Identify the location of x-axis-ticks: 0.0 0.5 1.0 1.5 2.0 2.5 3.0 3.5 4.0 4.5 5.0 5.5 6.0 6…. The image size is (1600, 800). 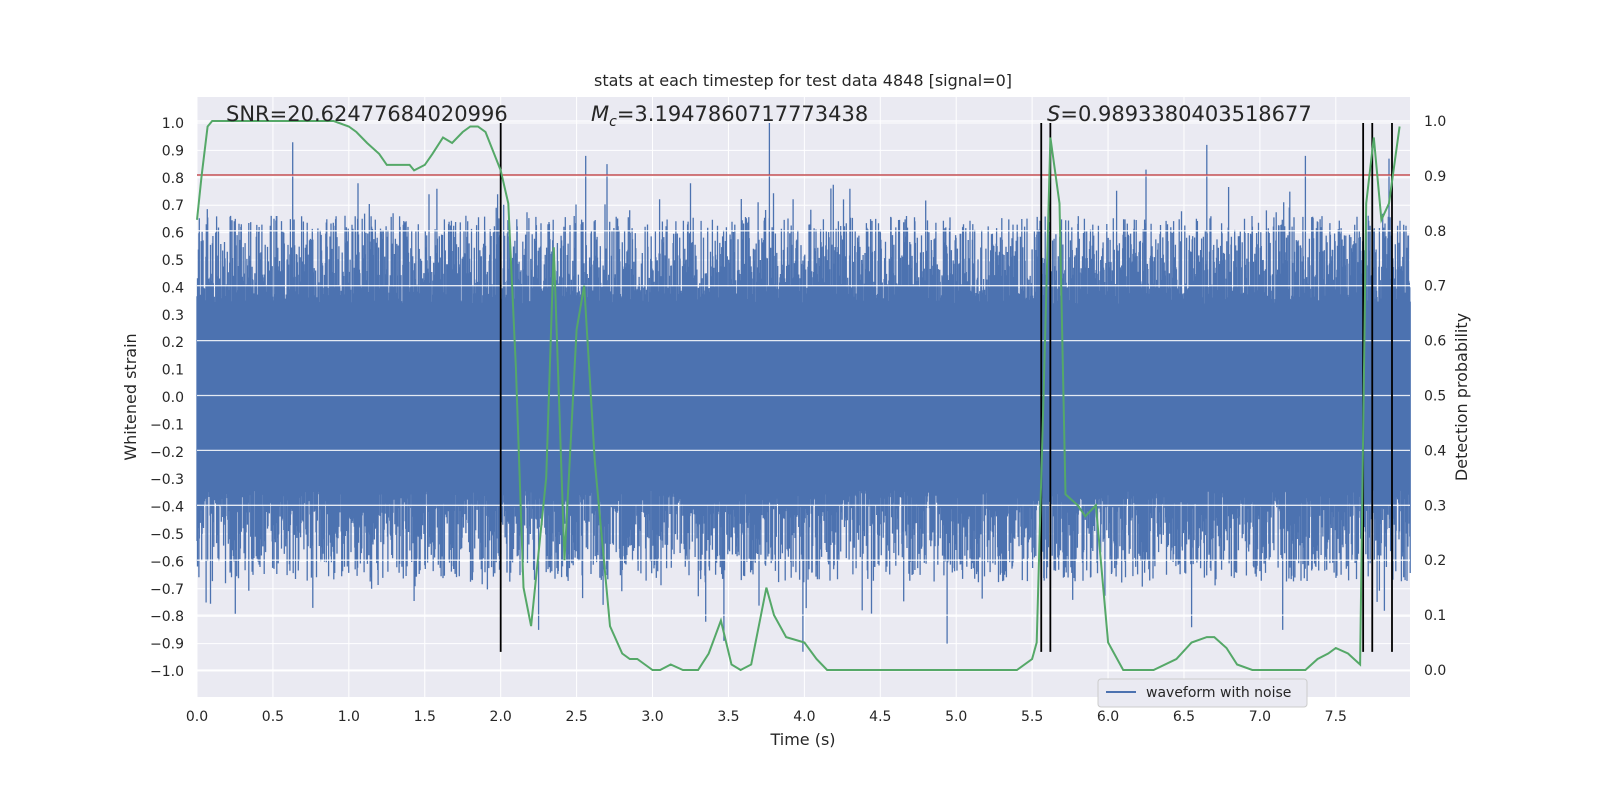
(766, 717).